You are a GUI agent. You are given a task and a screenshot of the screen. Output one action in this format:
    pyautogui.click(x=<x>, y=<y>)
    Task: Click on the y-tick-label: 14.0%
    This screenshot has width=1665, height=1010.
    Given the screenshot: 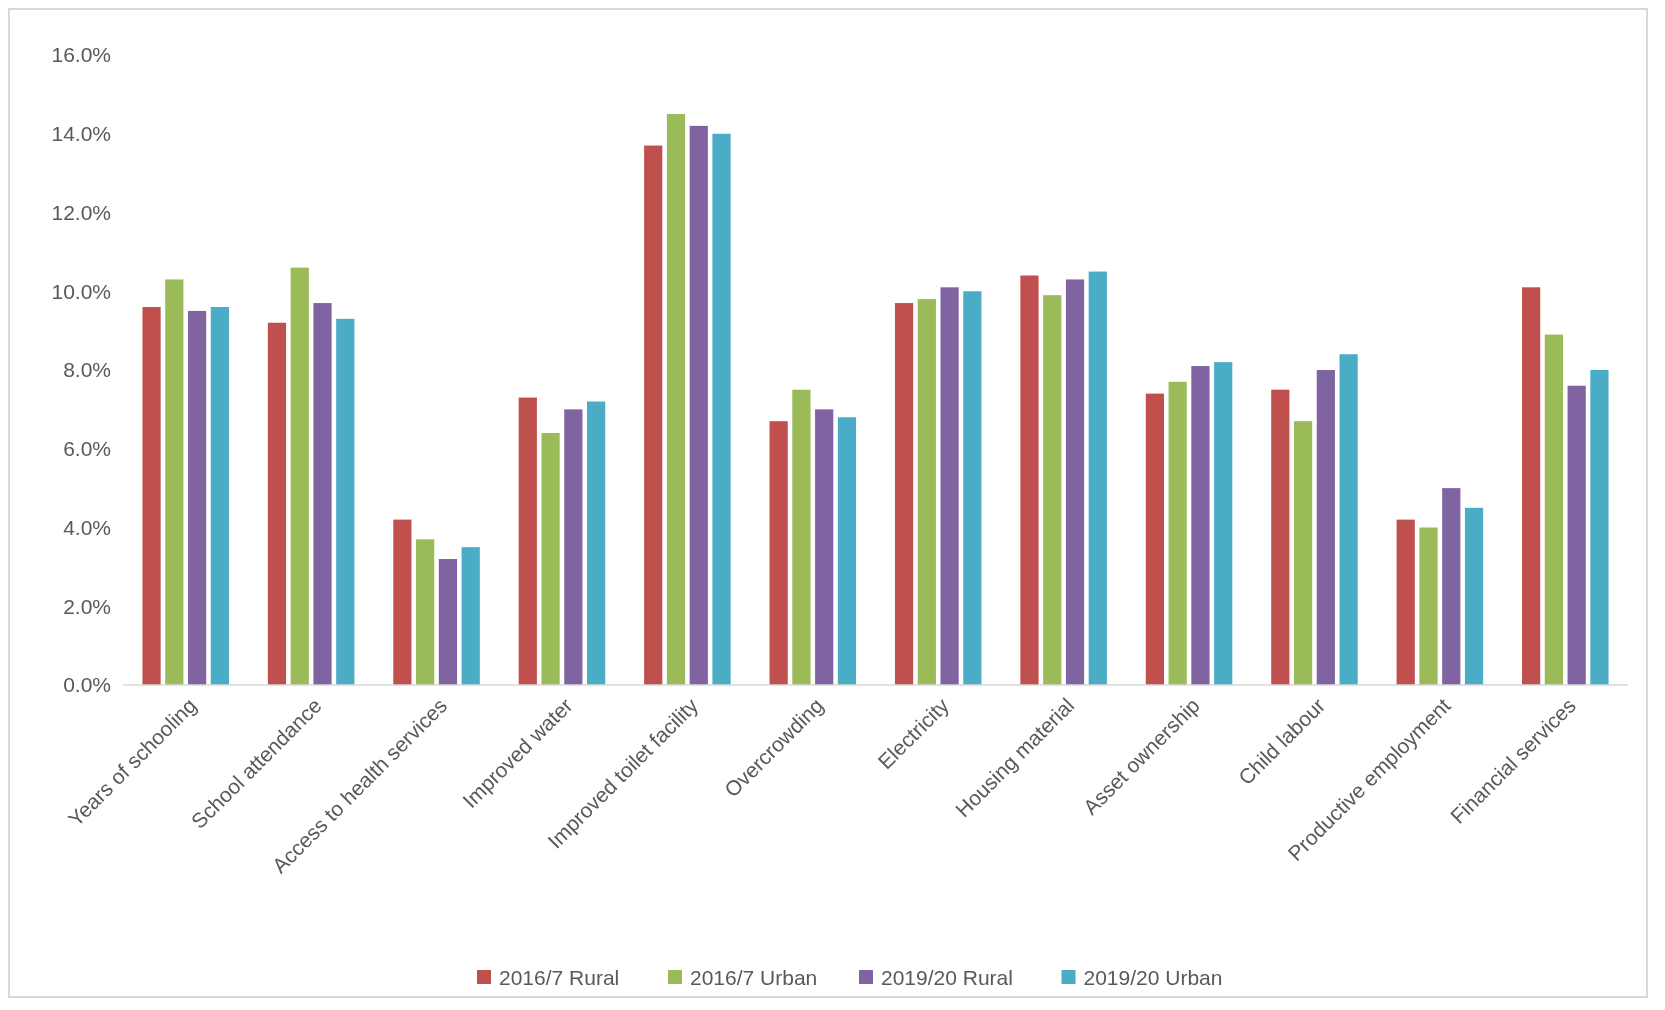 What is the action you would take?
    pyautogui.click(x=81, y=134)
    